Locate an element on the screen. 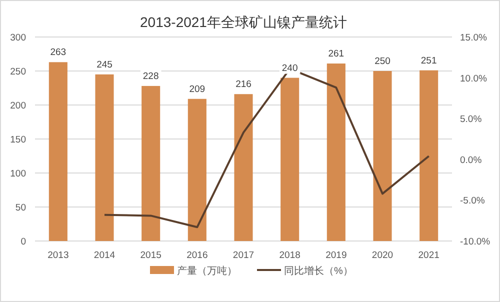 This screenshot has height=302, width=500. legend-label: 同比增长（%） is located at coordinates (318, 271).